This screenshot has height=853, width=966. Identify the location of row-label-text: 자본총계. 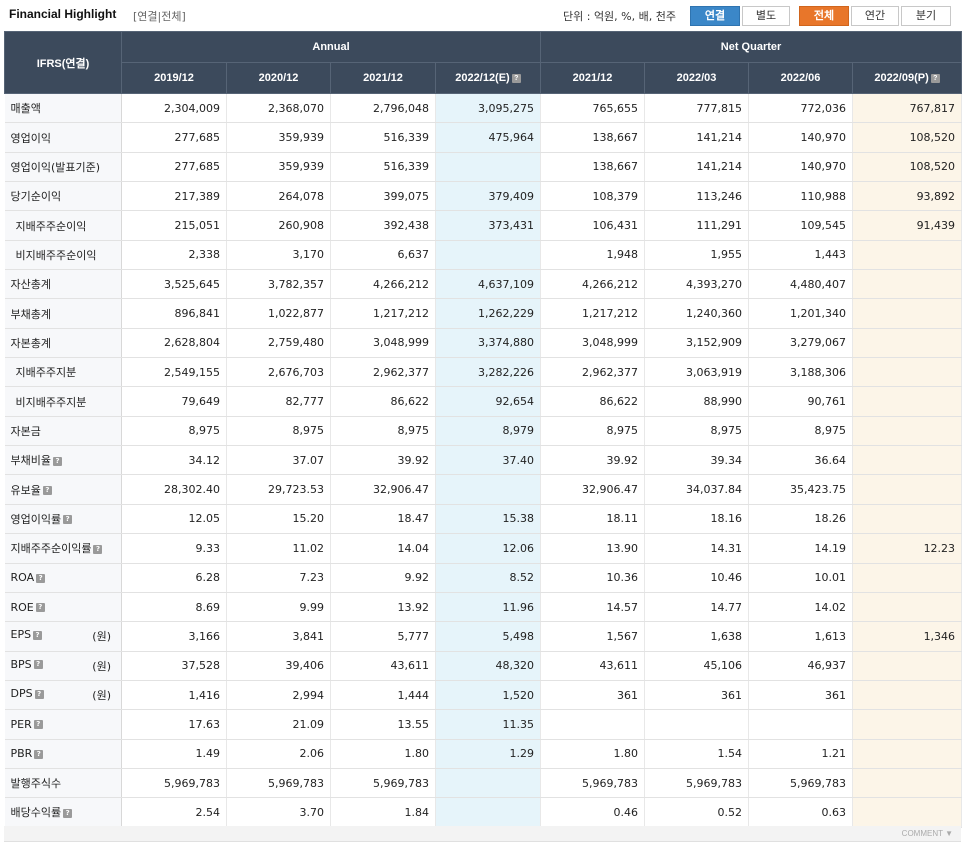
(30, 343).